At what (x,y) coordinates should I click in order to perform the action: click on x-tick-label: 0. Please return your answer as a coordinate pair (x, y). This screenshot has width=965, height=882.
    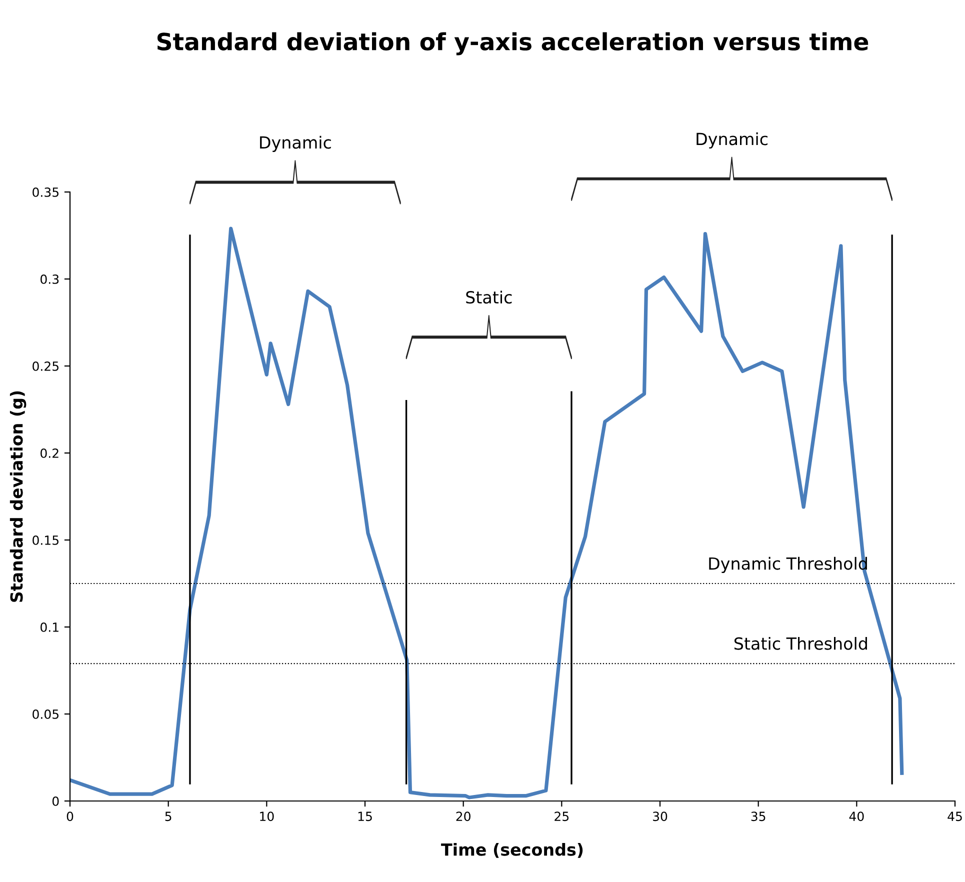
    Looking at the image, I should click on (70, 817).